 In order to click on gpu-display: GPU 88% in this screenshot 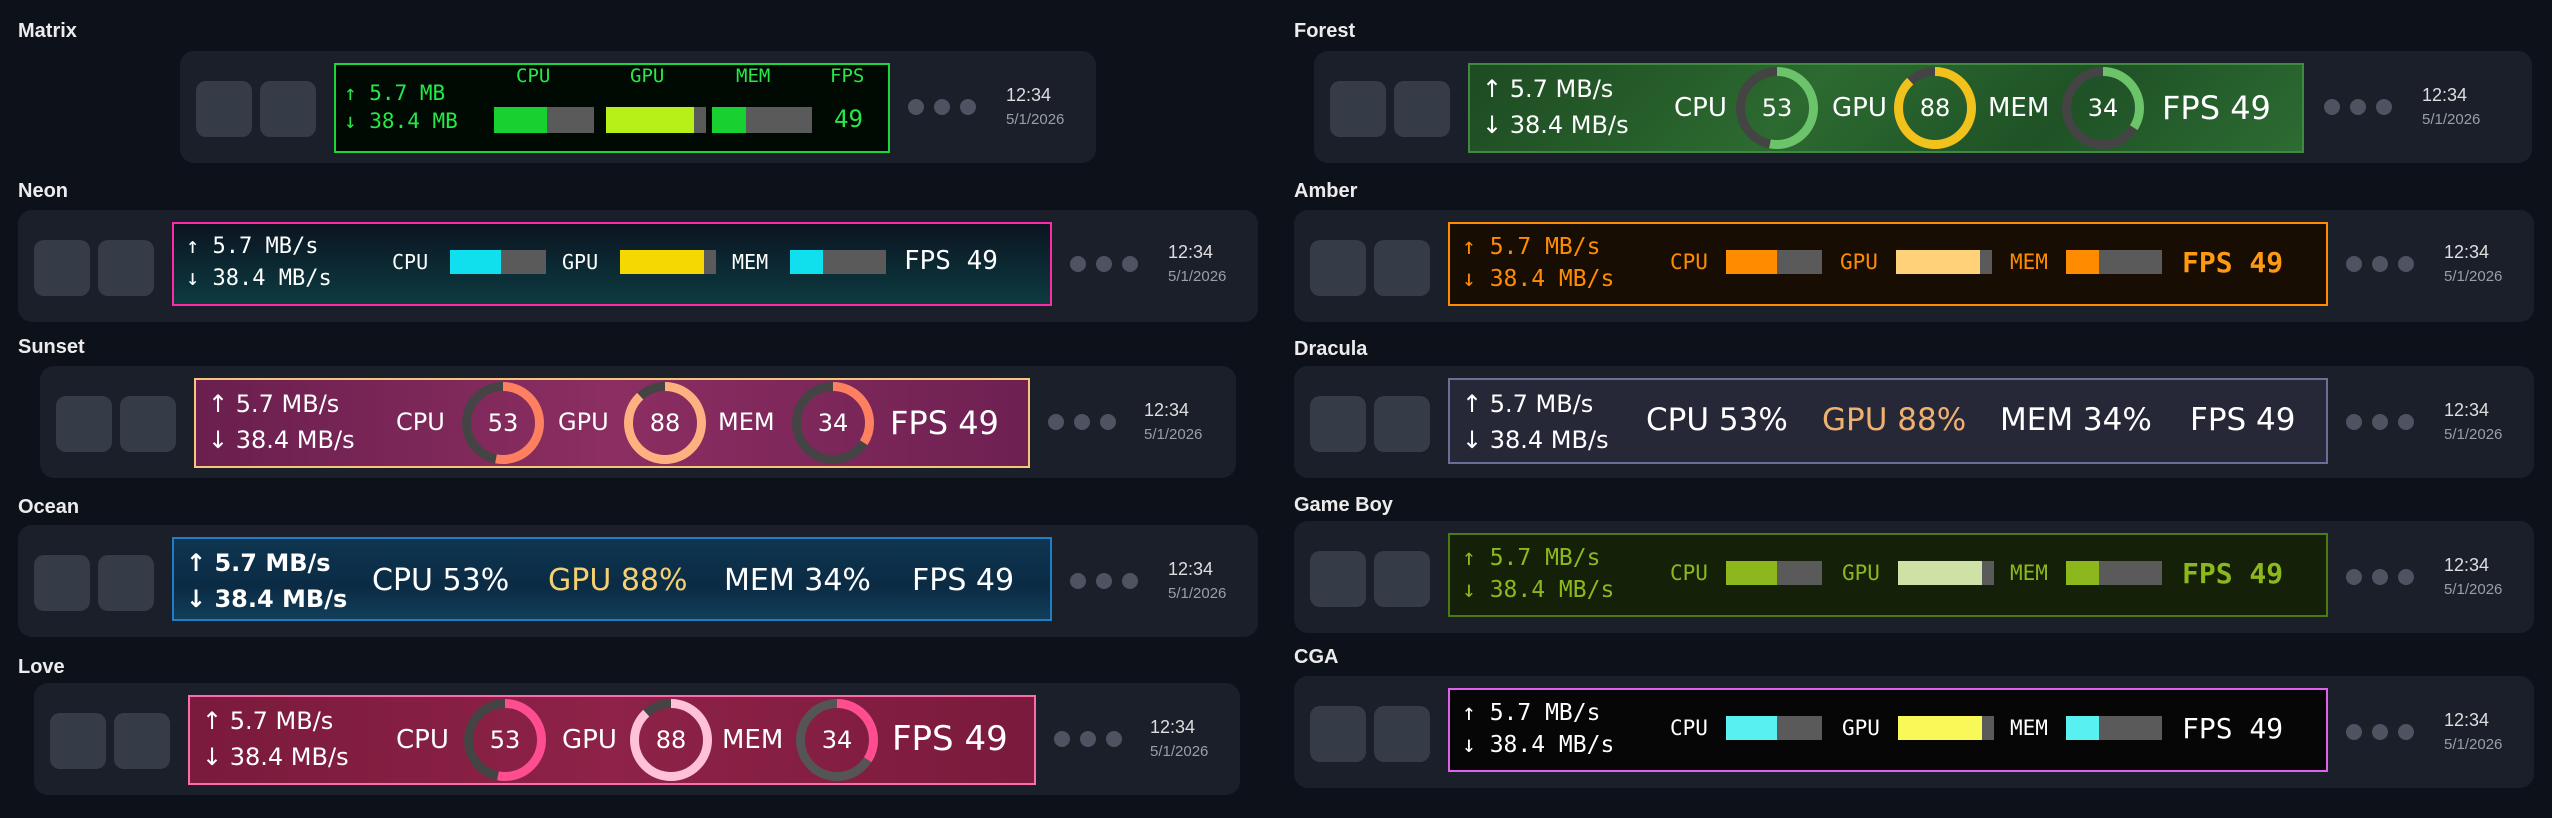, I will do `click(1894, 420)`.